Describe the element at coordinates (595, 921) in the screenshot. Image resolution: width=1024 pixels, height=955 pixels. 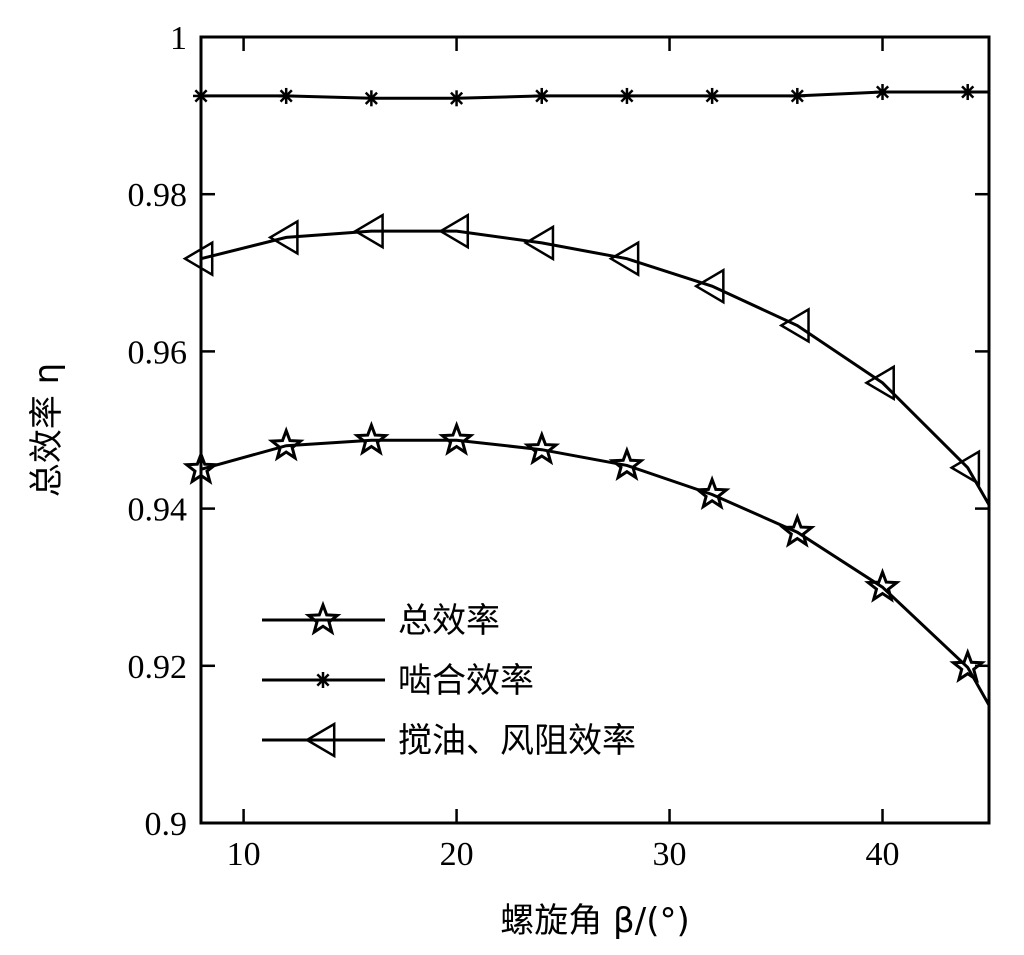
I see `x-axis-label: 螺旋角 β/(°)` at that location.